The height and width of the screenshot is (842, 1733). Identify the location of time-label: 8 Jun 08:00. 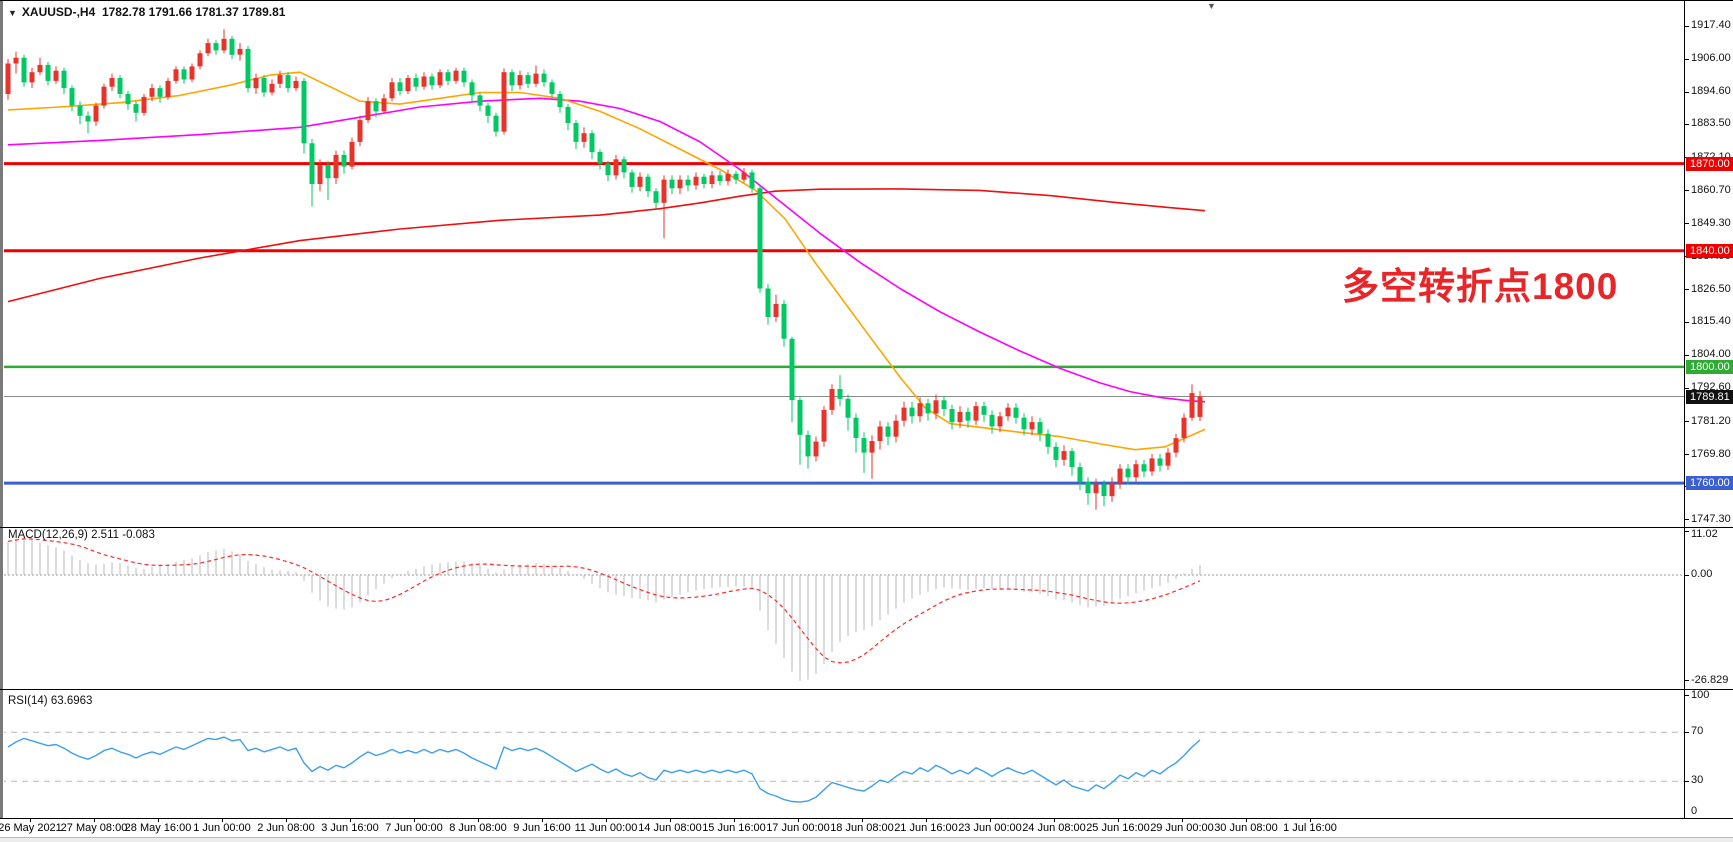
(478, 828).